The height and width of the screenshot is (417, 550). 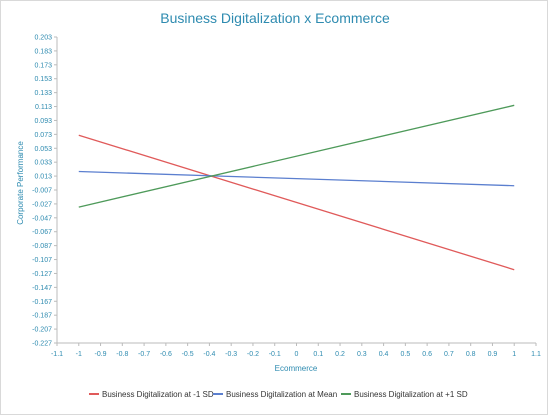 I want to click on y-tick-label: -0.007, so click(x=42, y=191).